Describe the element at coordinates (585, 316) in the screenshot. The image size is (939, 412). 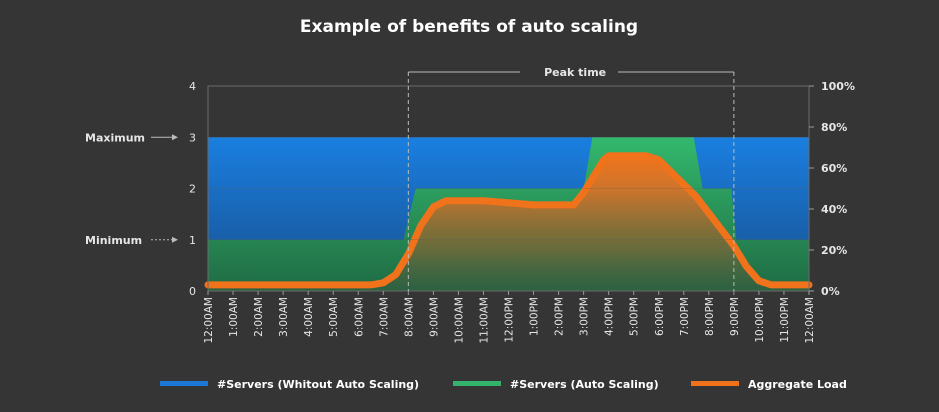
I see `x-tick-label: 3:00PM` at that location.